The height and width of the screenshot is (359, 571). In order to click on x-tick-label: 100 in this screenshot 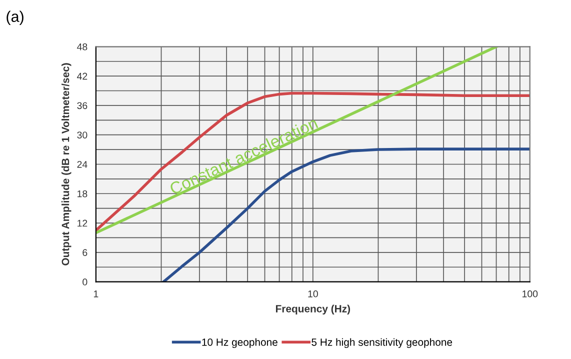, I will do `click(530, 294)`.